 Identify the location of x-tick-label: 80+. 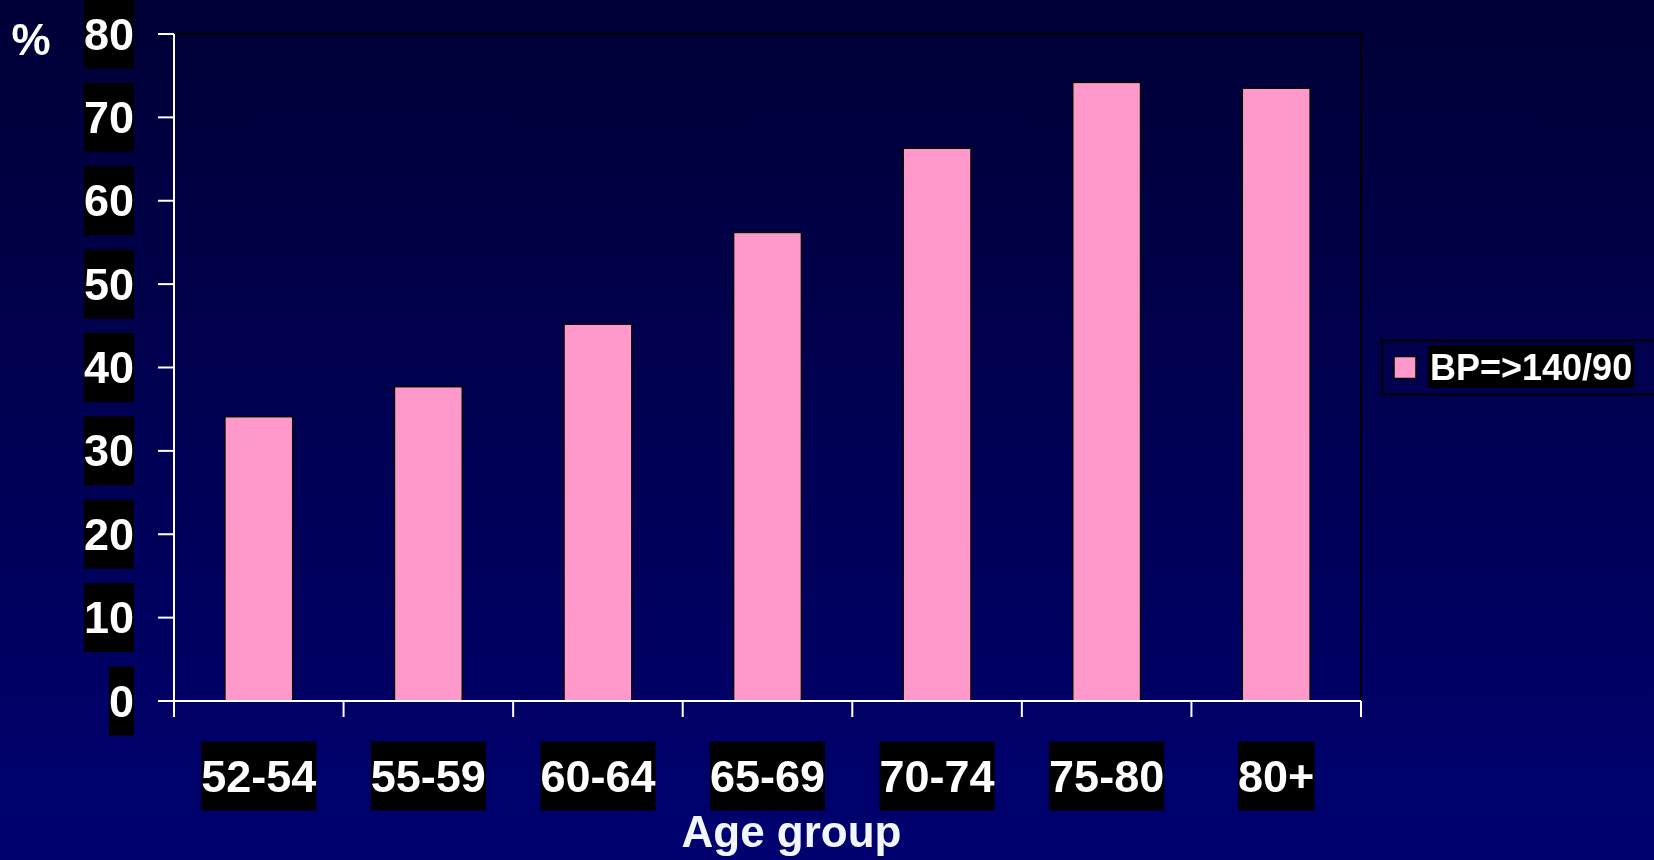
(1276, 776).